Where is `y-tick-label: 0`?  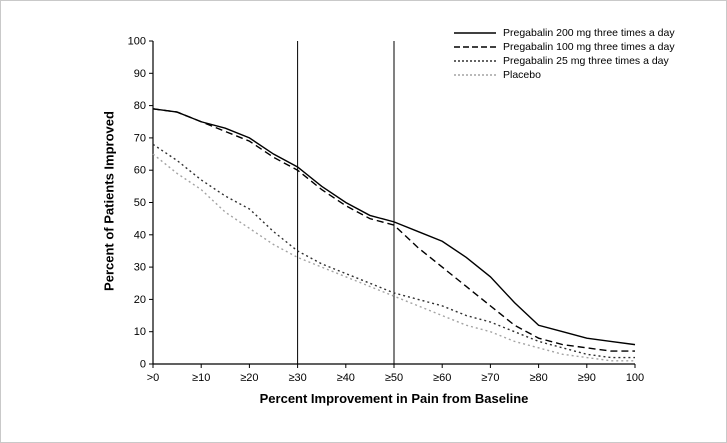
y-tick-label: 0 is located at coordinates (143, 365).